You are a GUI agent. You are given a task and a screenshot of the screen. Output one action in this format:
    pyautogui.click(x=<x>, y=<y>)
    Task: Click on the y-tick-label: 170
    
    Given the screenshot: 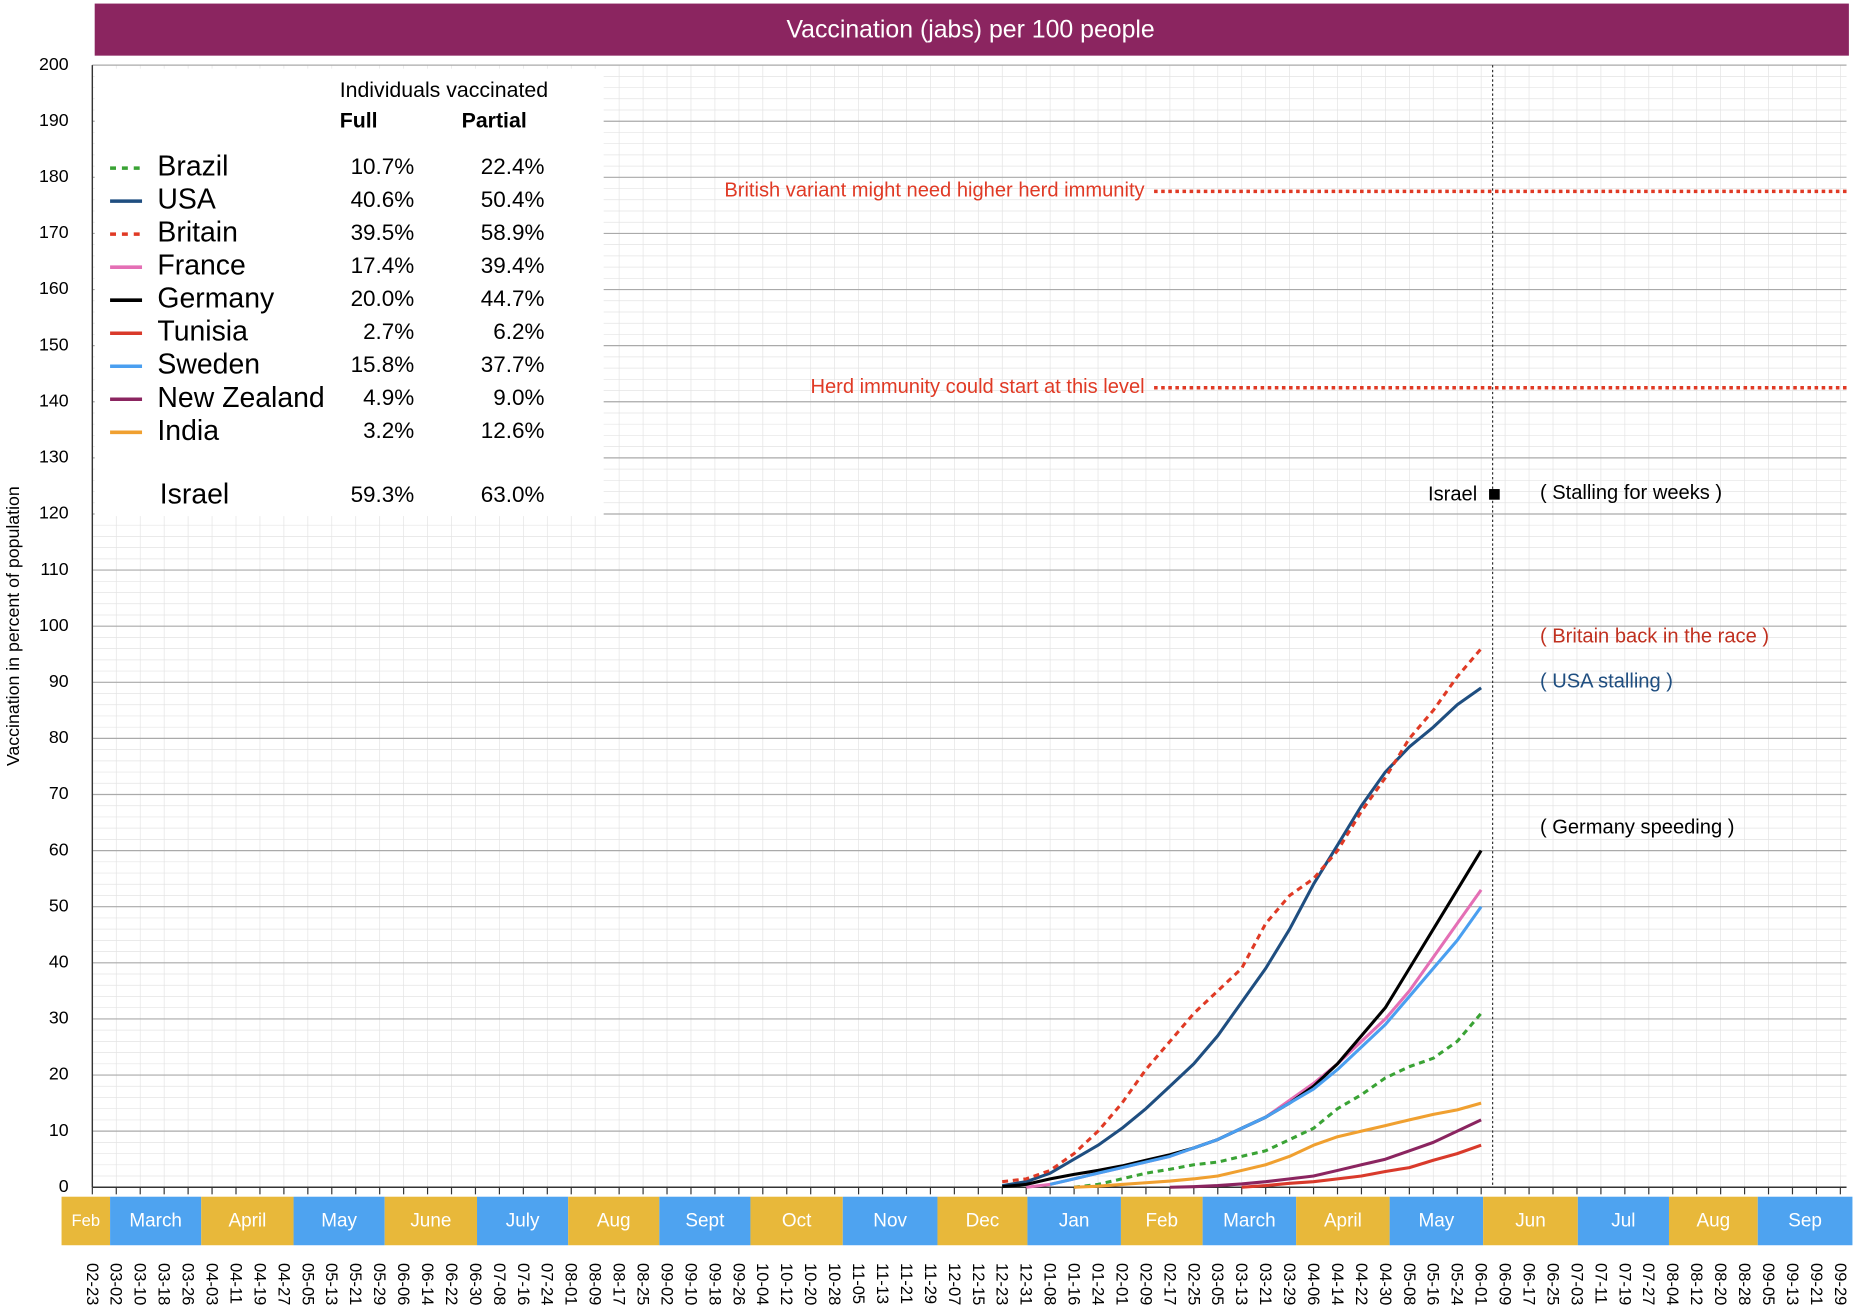 What is the action you would take?
    pyautogui.click(x=54, y=232)
    